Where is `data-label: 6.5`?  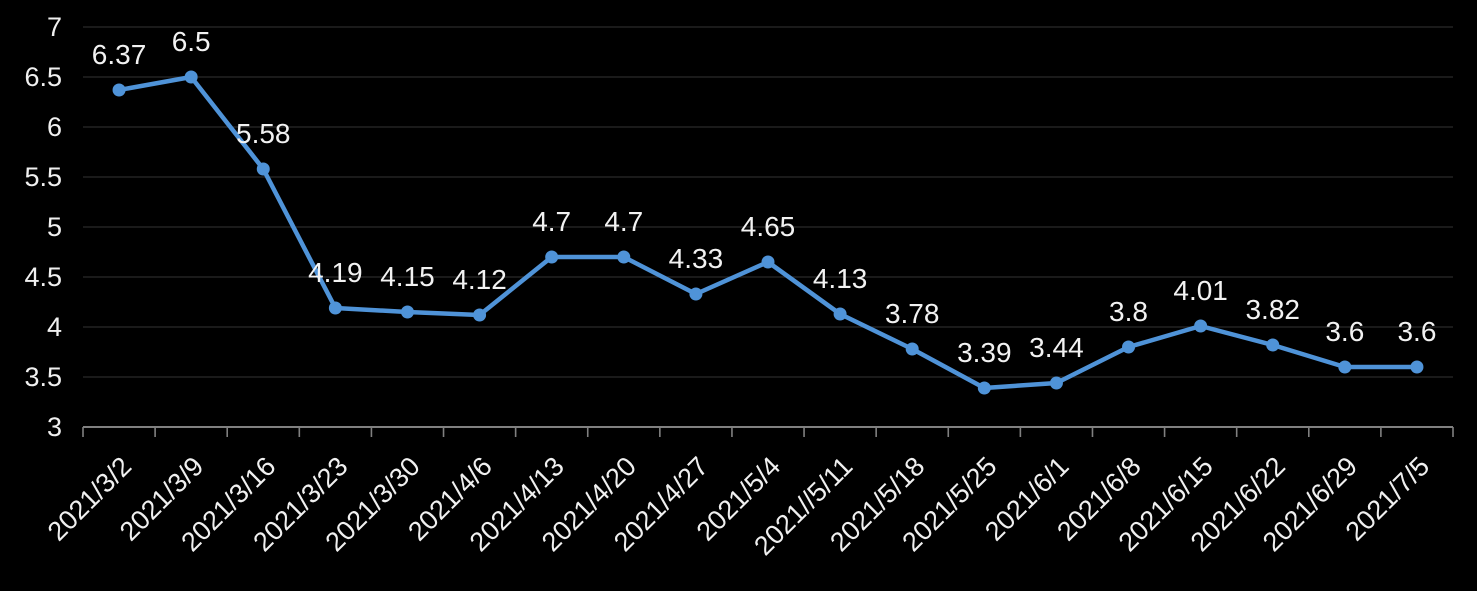
data-label: 6.5 is located at coordinates (191, 41).